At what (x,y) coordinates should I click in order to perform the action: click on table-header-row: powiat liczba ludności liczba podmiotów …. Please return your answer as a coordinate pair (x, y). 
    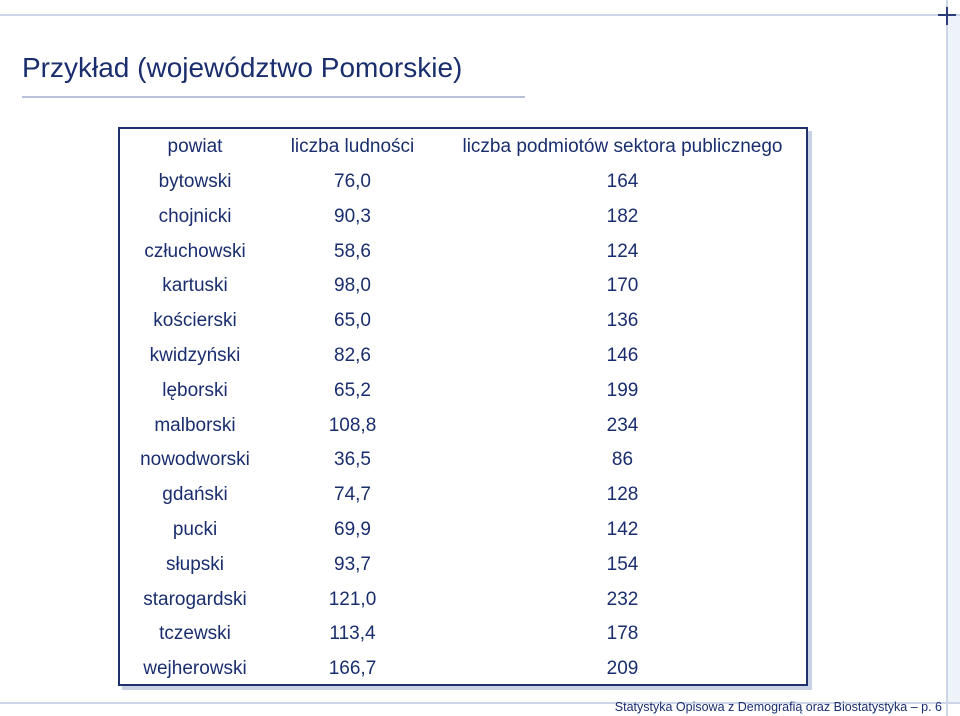
    Looking at the image, I should click on (463, 146).